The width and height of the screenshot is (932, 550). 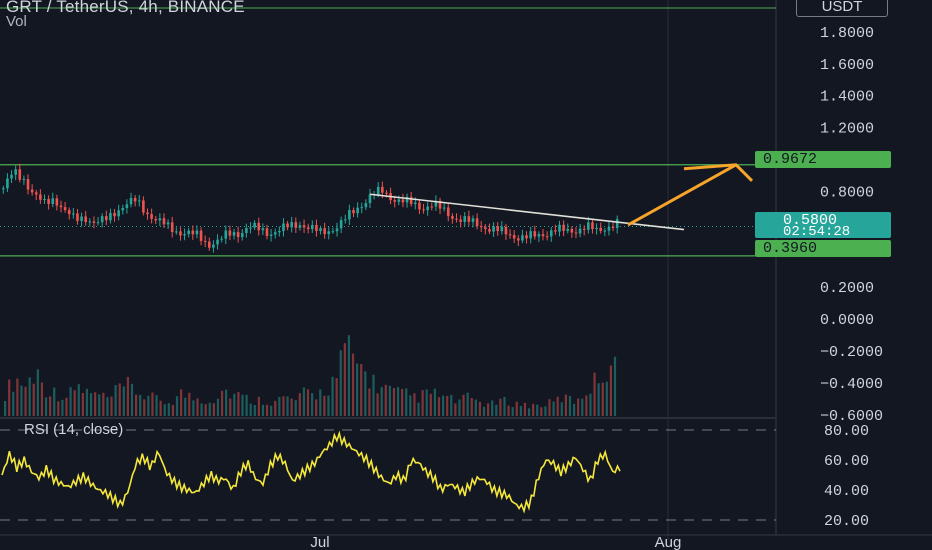 I want to click on price-tick-label: 1.8000, so click(x=847, y=33).